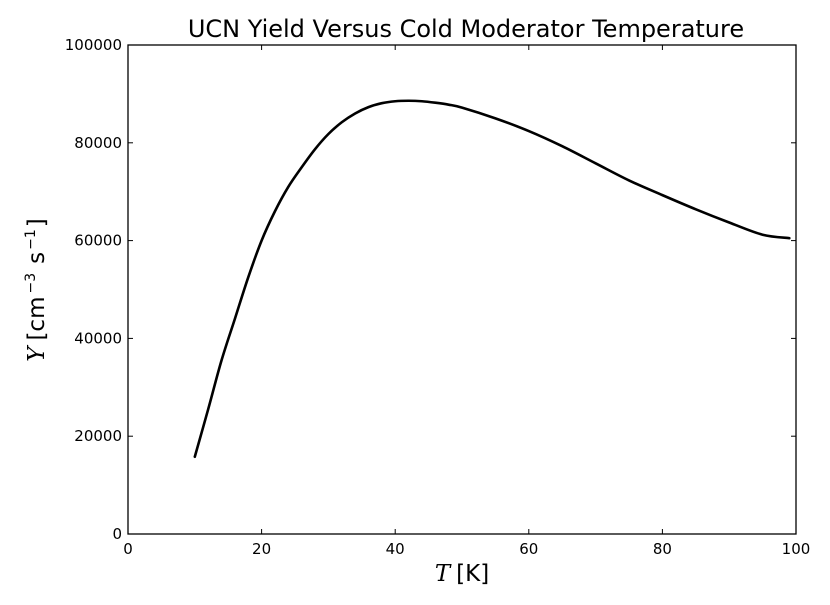  Describe the element at coordinates (98, 436) in the screenshot. I see `y-tick-label: 20000` at that location.